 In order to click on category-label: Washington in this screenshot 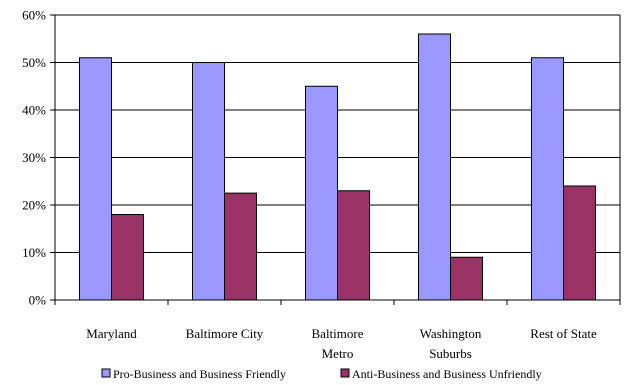, I will do `click(451, 333)`.